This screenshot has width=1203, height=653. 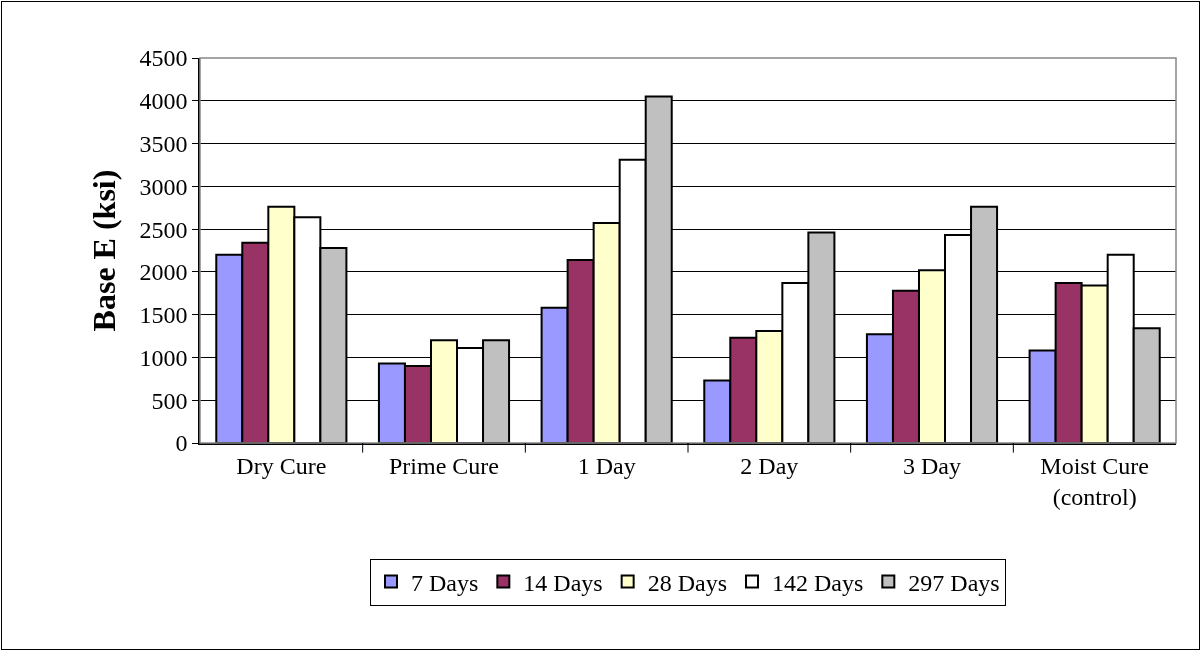 I want to click on x-tick-label: 2 Day, so click(x=769, y=465).